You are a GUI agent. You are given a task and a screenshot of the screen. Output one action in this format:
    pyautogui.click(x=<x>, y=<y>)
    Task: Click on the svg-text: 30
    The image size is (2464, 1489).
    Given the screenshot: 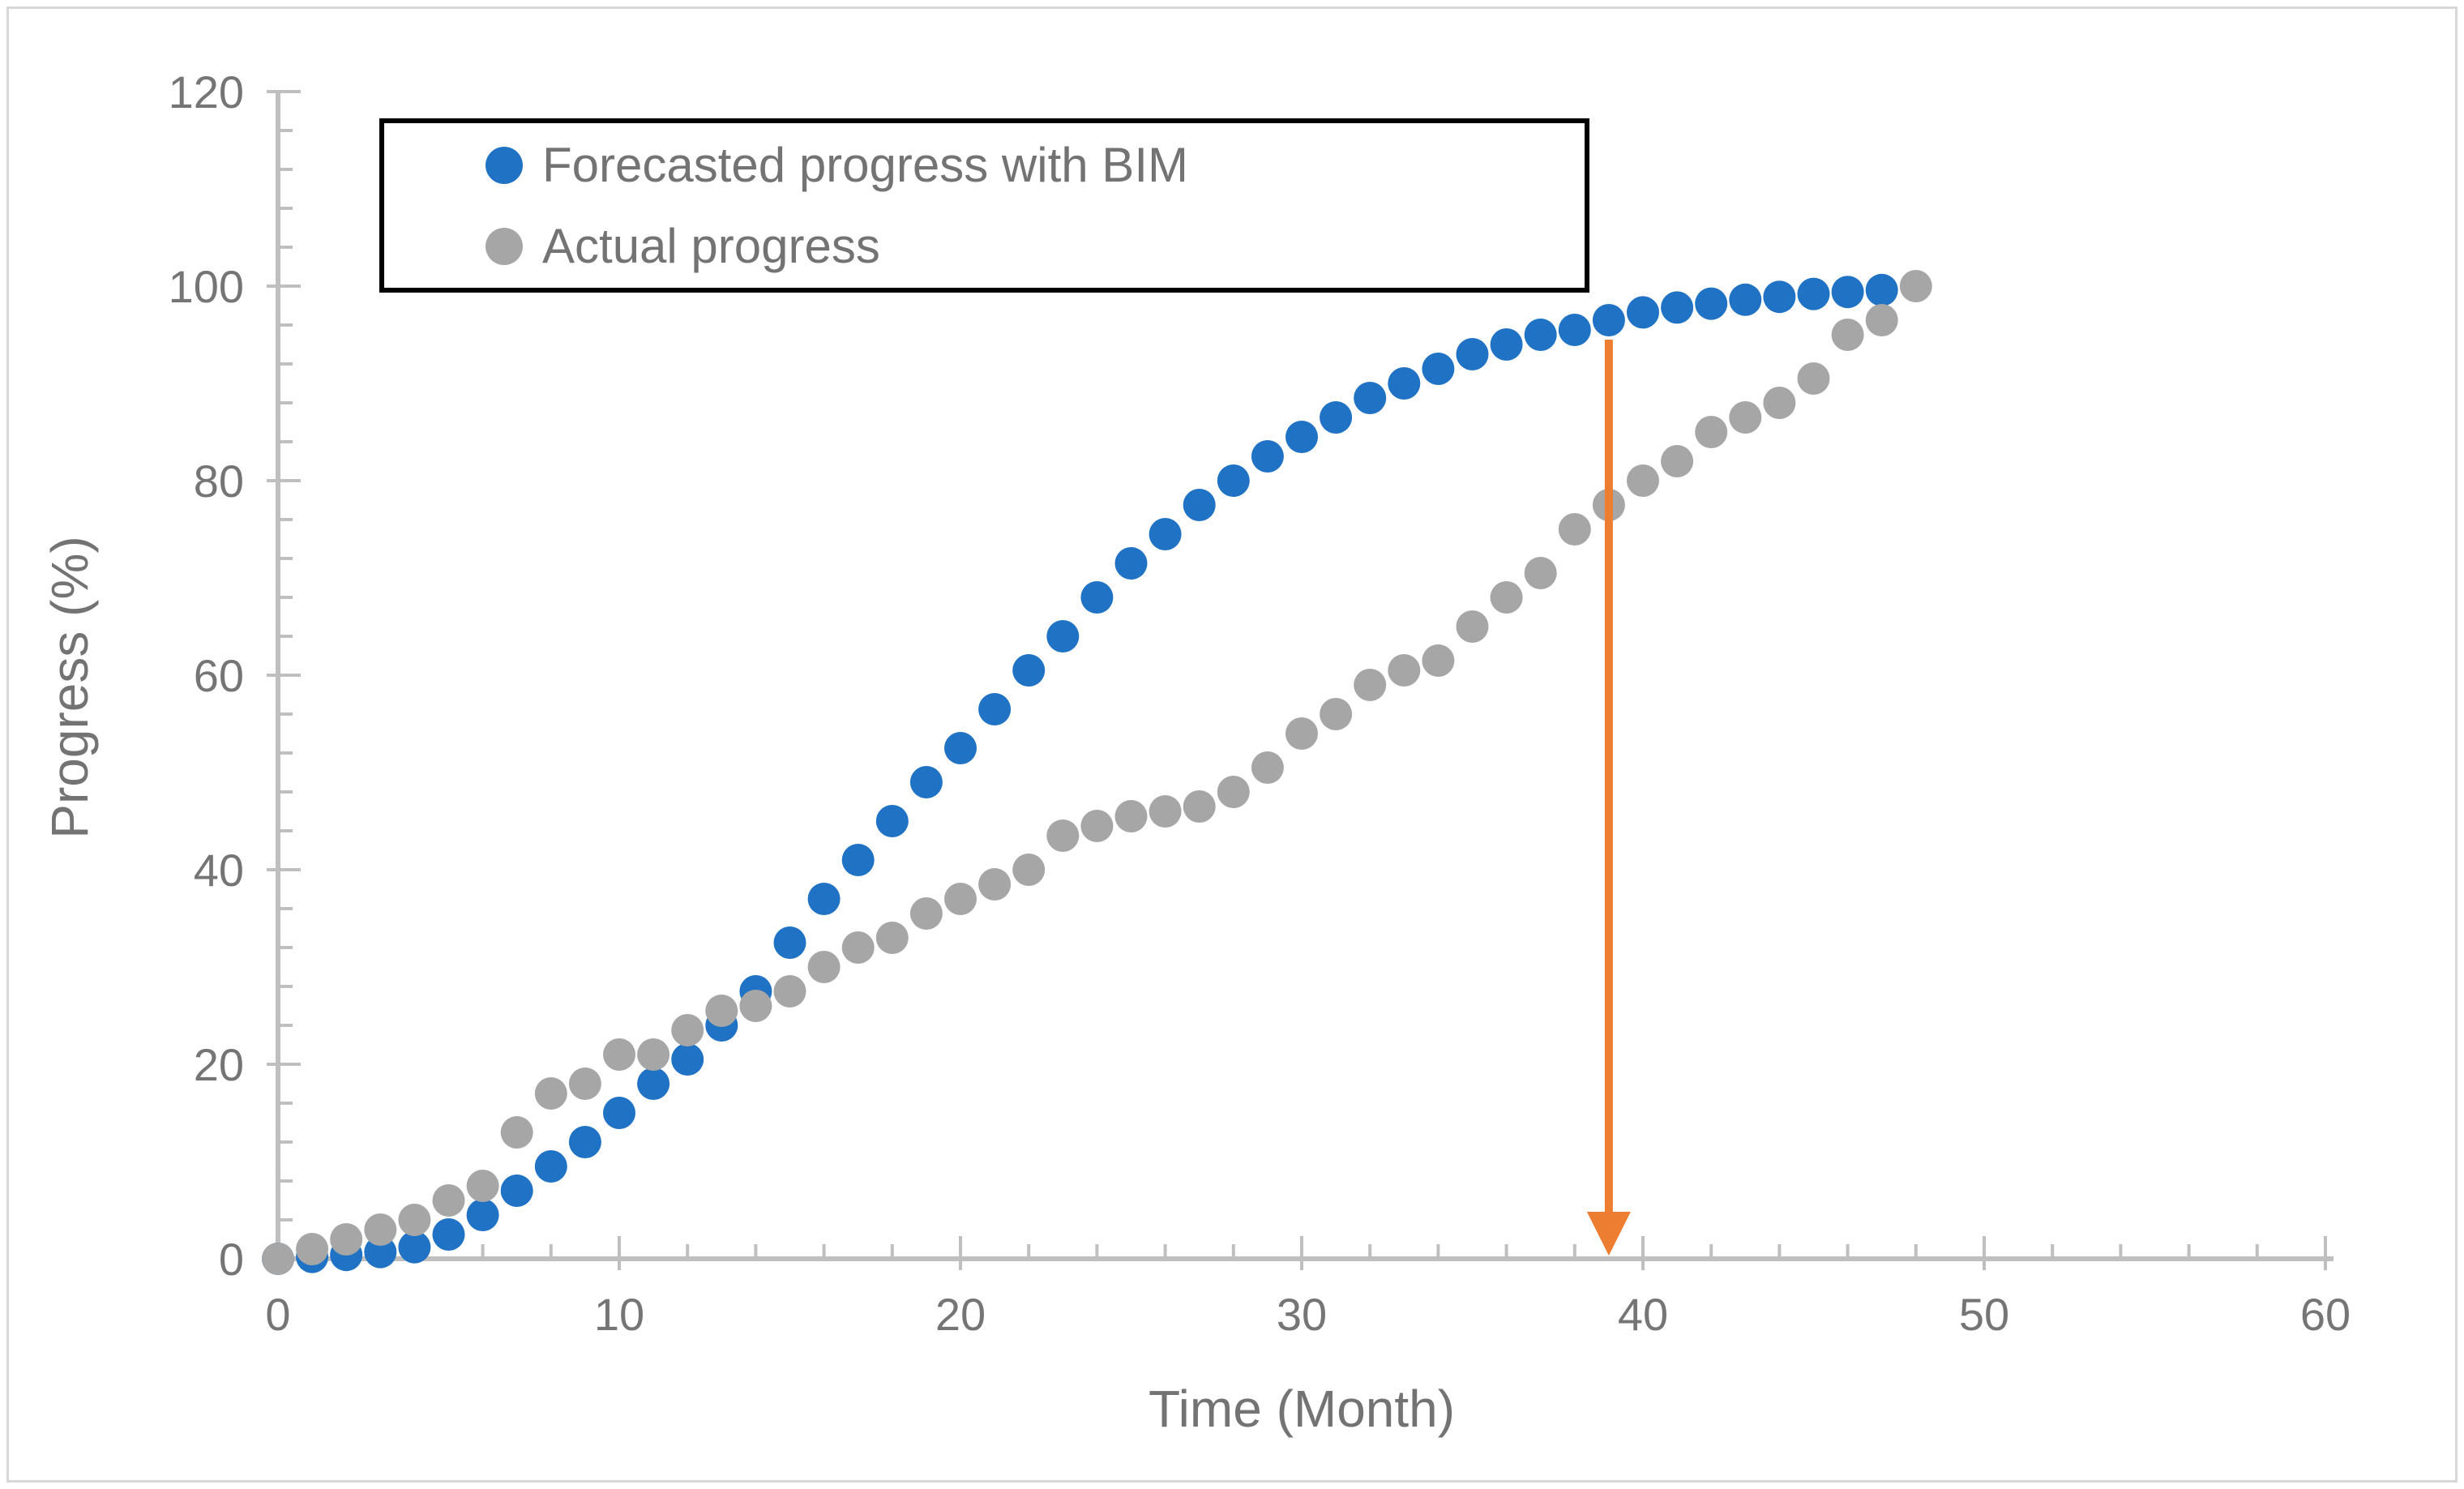 What is the action you would take?
    pyautogui.click(x=1302, y=1314)
    